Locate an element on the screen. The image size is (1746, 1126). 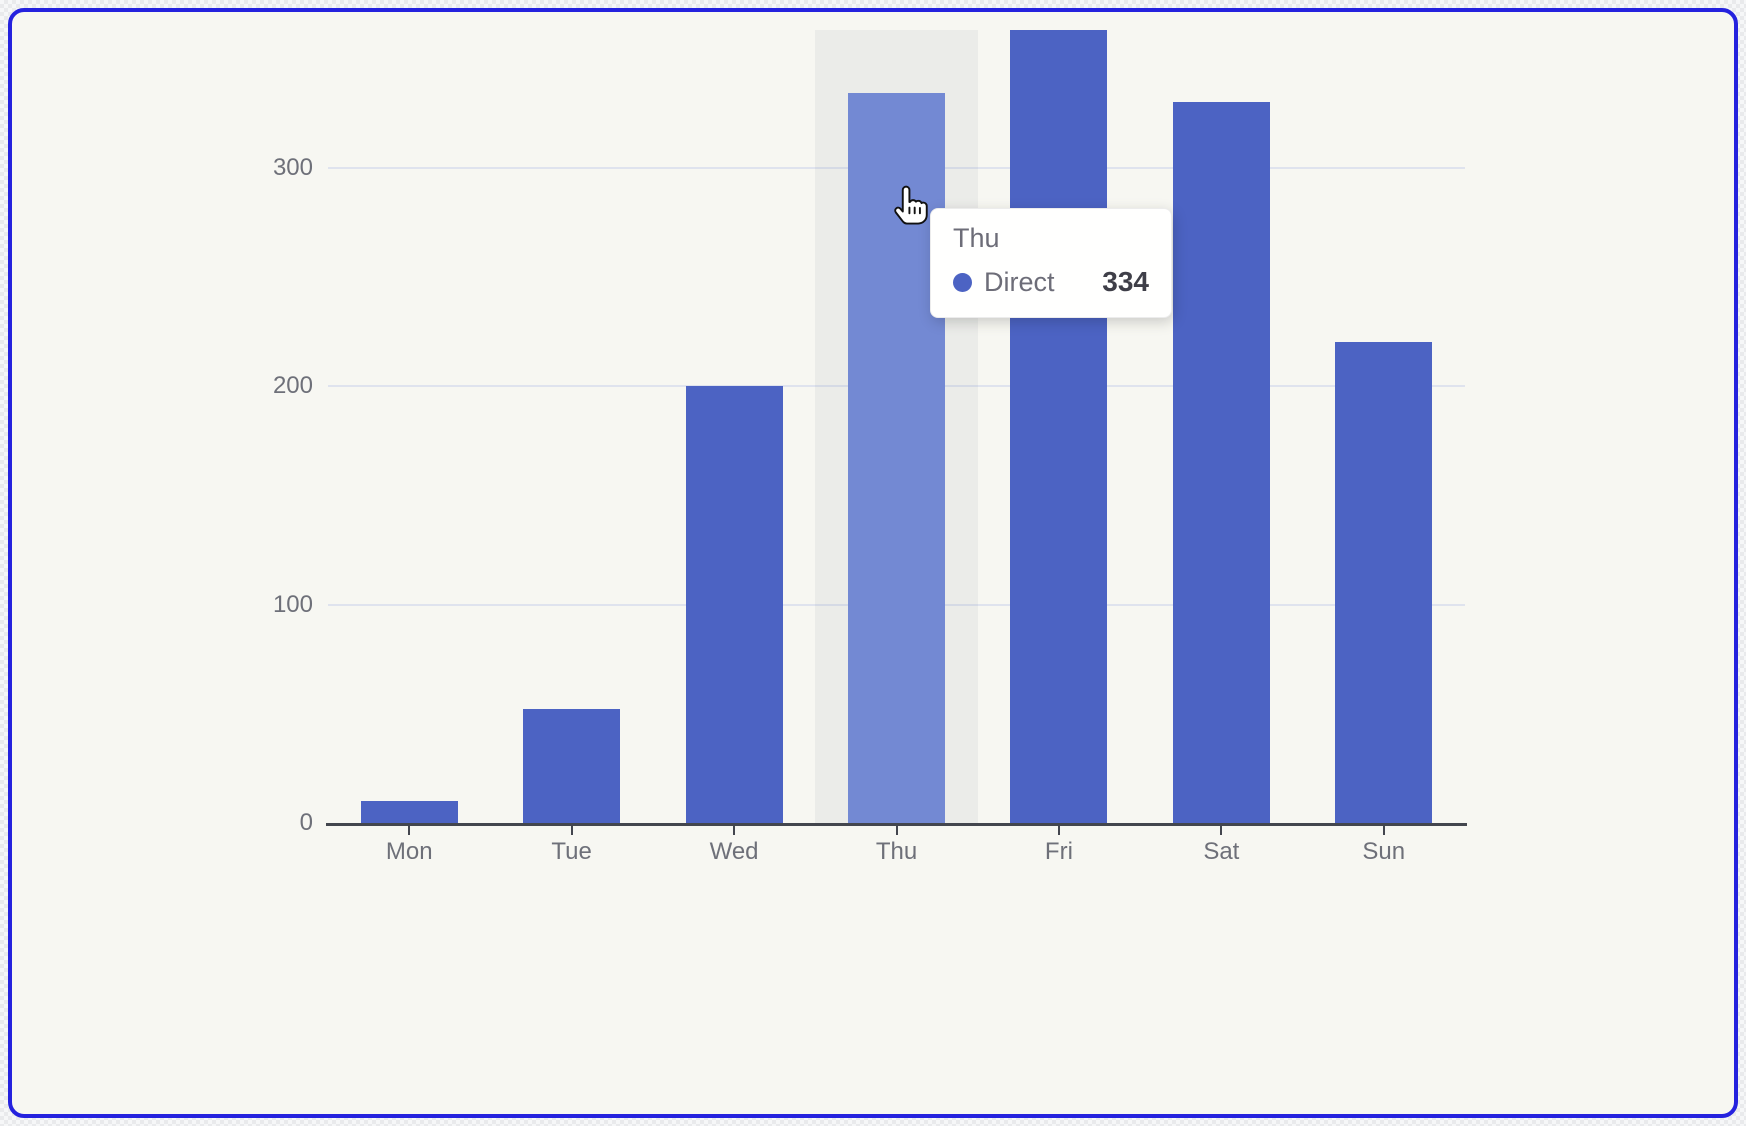
tooltip-series-row: Direct 334 is located at coordinates (1051, 282).